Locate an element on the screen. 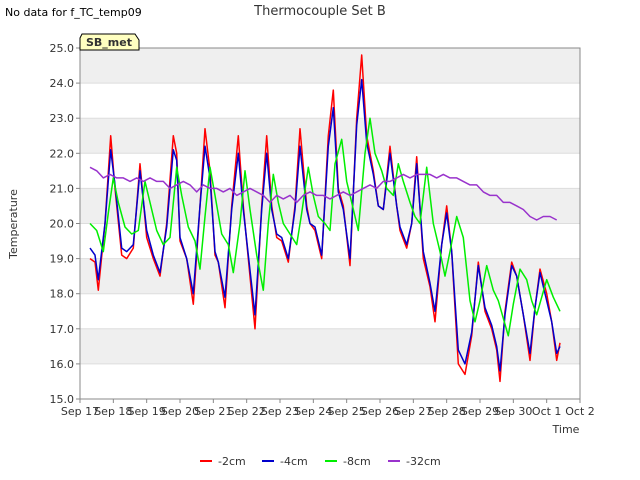 The height and width of the screenshot is (480, 640). legend-item: -2cm is located at coordinates (223, 461).